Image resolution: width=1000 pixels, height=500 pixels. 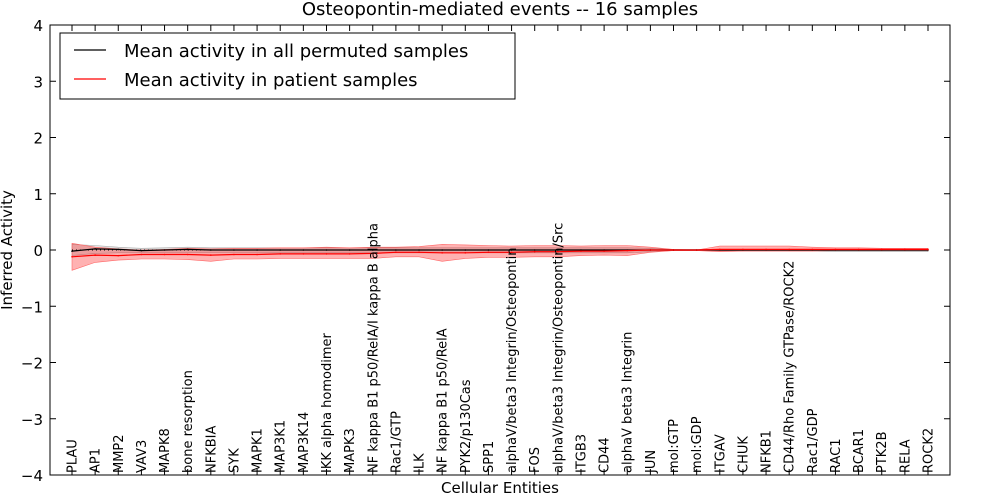 I want to click on x-tick-label: NF kappa B1 p50/RelA/I kappa B alpha, so click(x=373, y=348).